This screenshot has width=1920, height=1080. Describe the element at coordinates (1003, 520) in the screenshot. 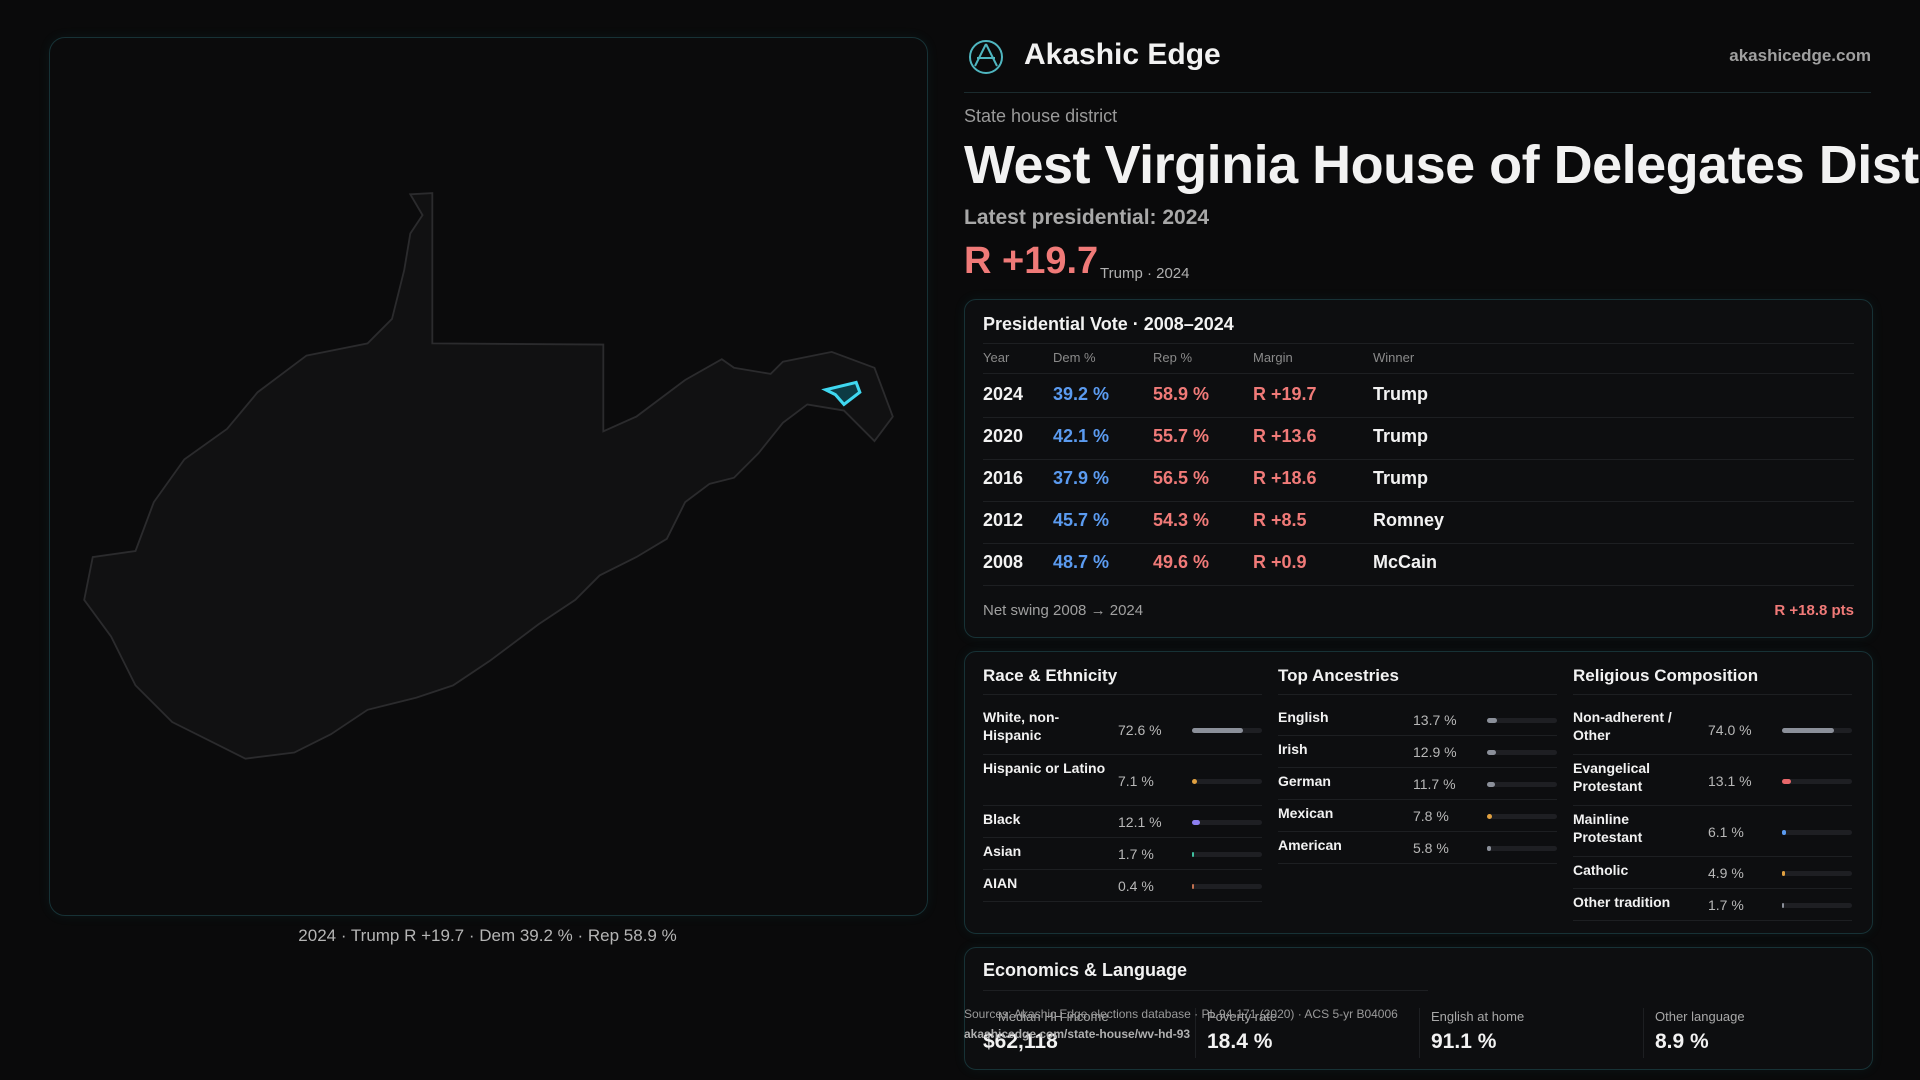

I see `cell: 2012` at that location.